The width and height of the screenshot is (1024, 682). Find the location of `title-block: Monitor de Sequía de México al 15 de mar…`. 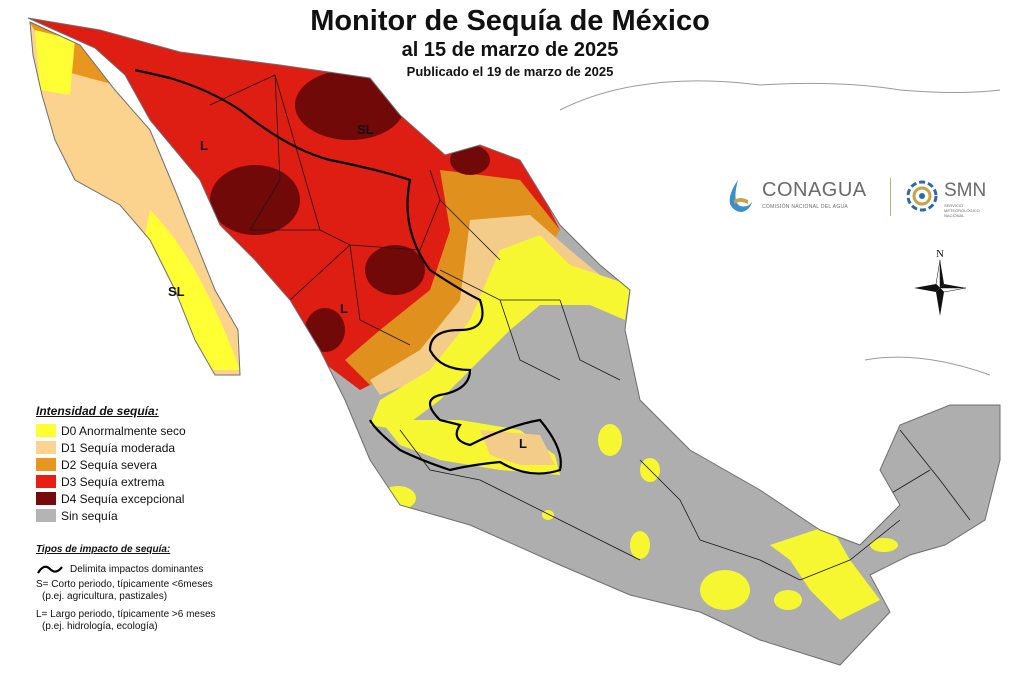

title-block: Monitor de Sequía de México al 15 de mar… is located at coordinates (510, 43).